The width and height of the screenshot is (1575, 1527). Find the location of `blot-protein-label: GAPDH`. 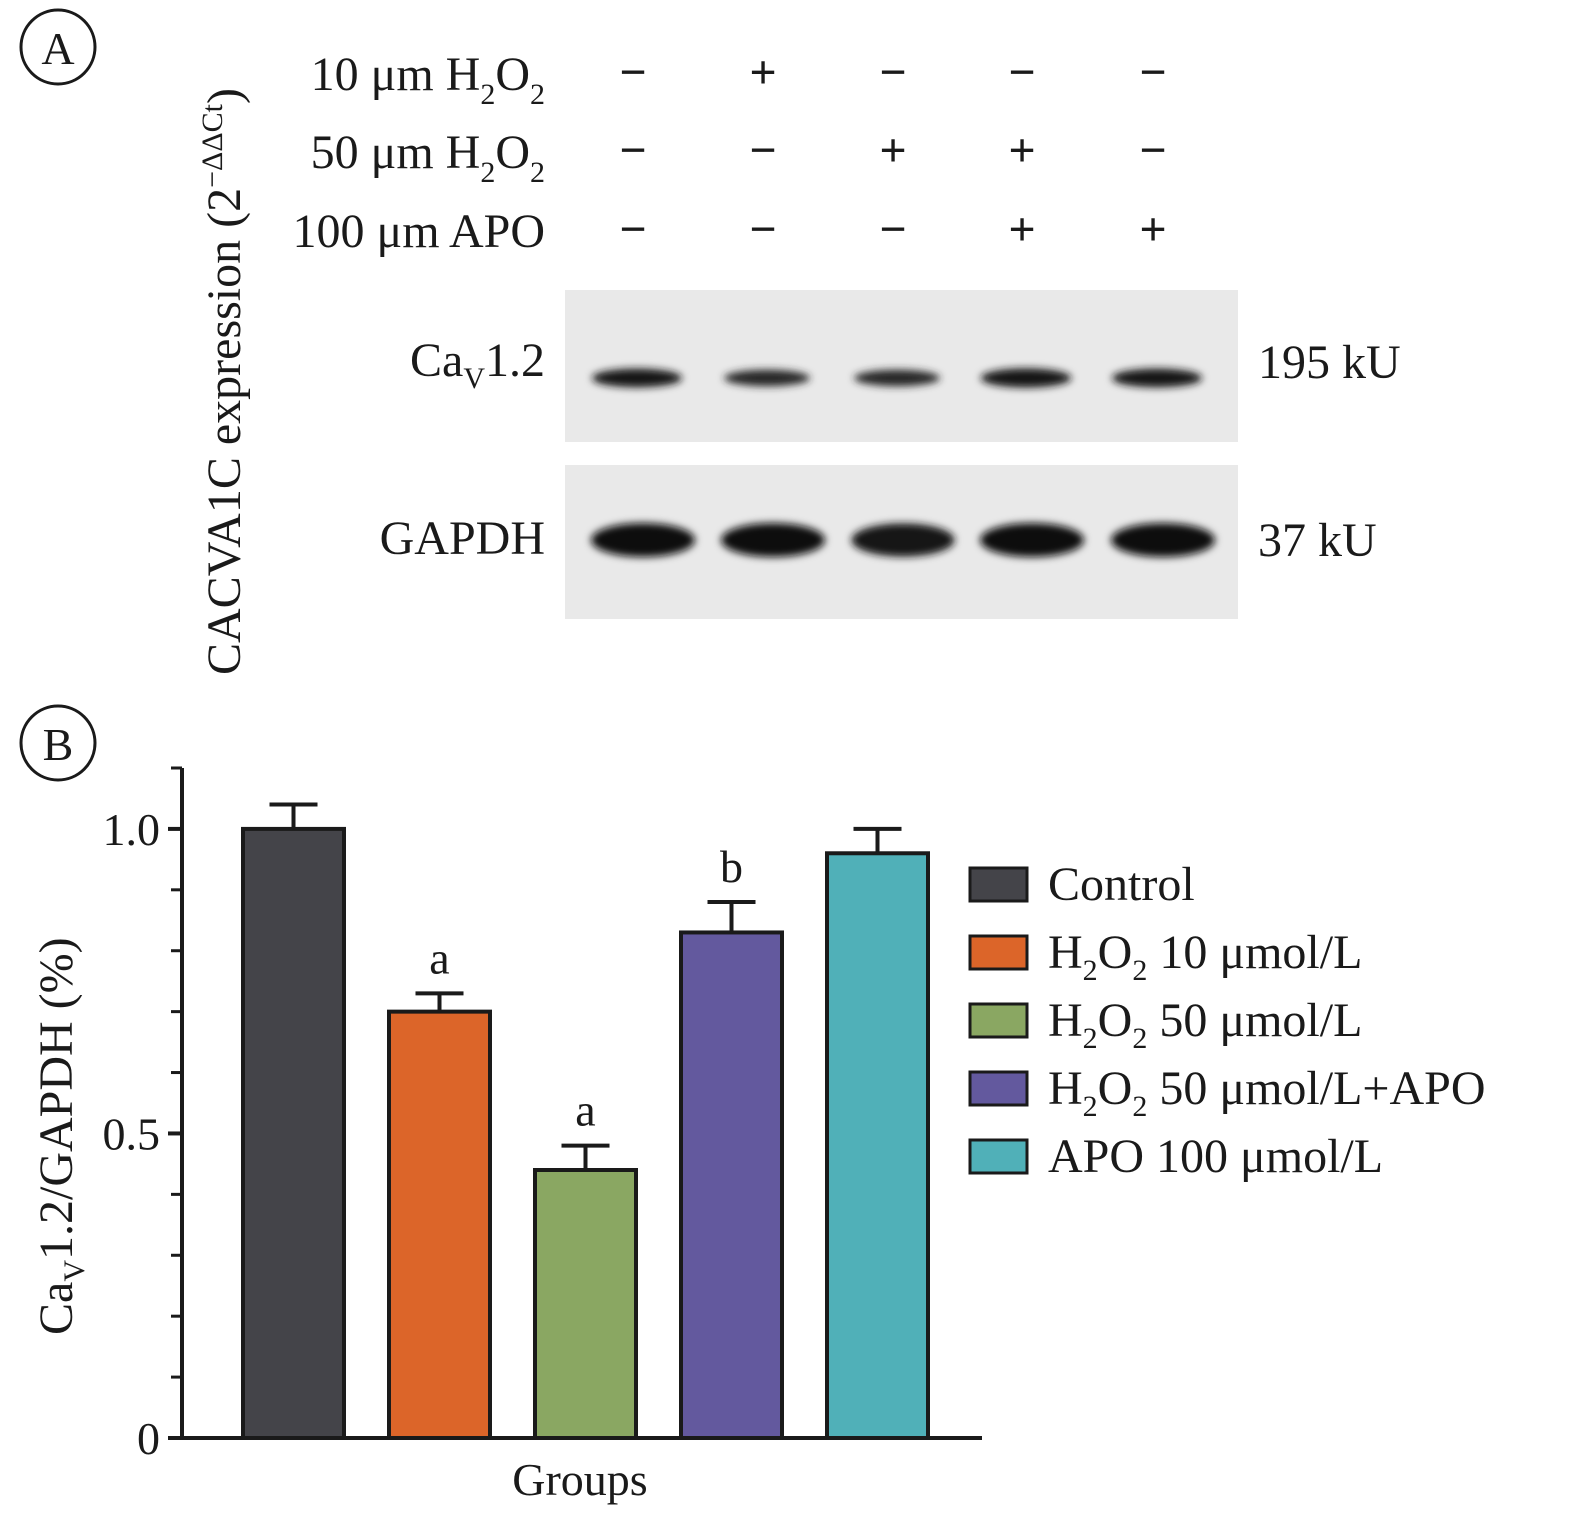

blot-protein-label: GAPDH is located at coordinates (462, 538).